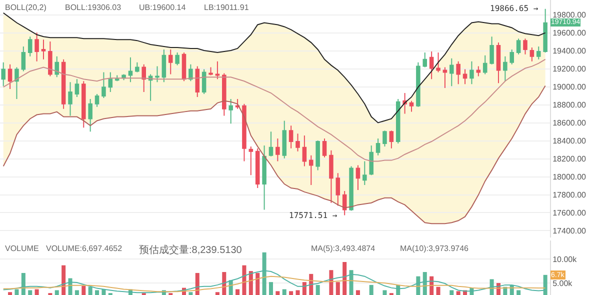 This screenshot has width=600, height=295. I want to click on annotation: VOLUME:6,697.4652, so click(84, 248).